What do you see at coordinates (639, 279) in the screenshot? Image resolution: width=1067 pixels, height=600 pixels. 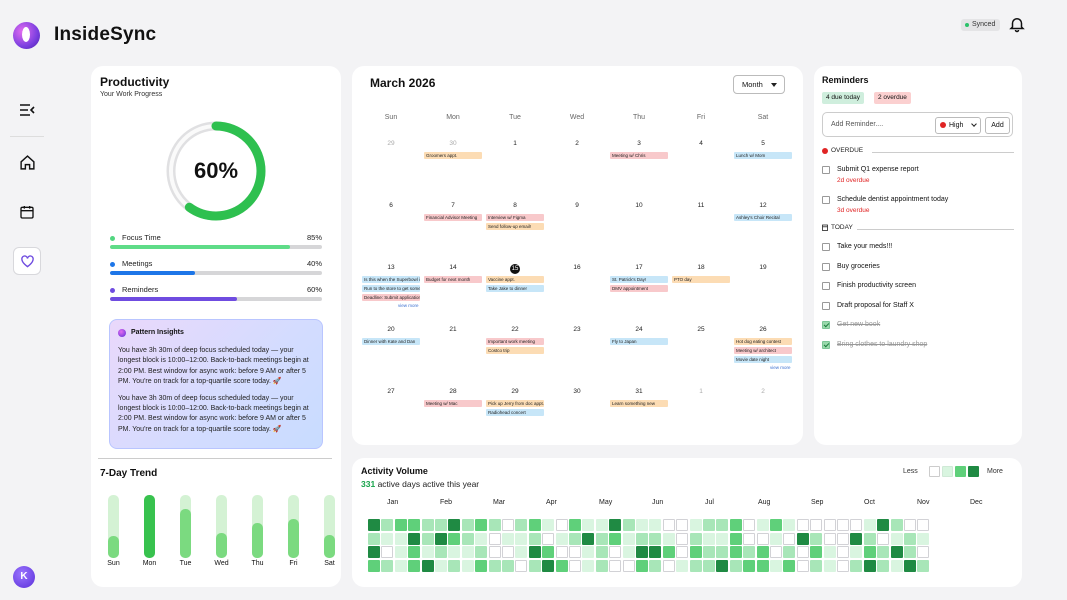 I see `calendar-event: St. Patrick's Day!` at bounding box center [639, 279].